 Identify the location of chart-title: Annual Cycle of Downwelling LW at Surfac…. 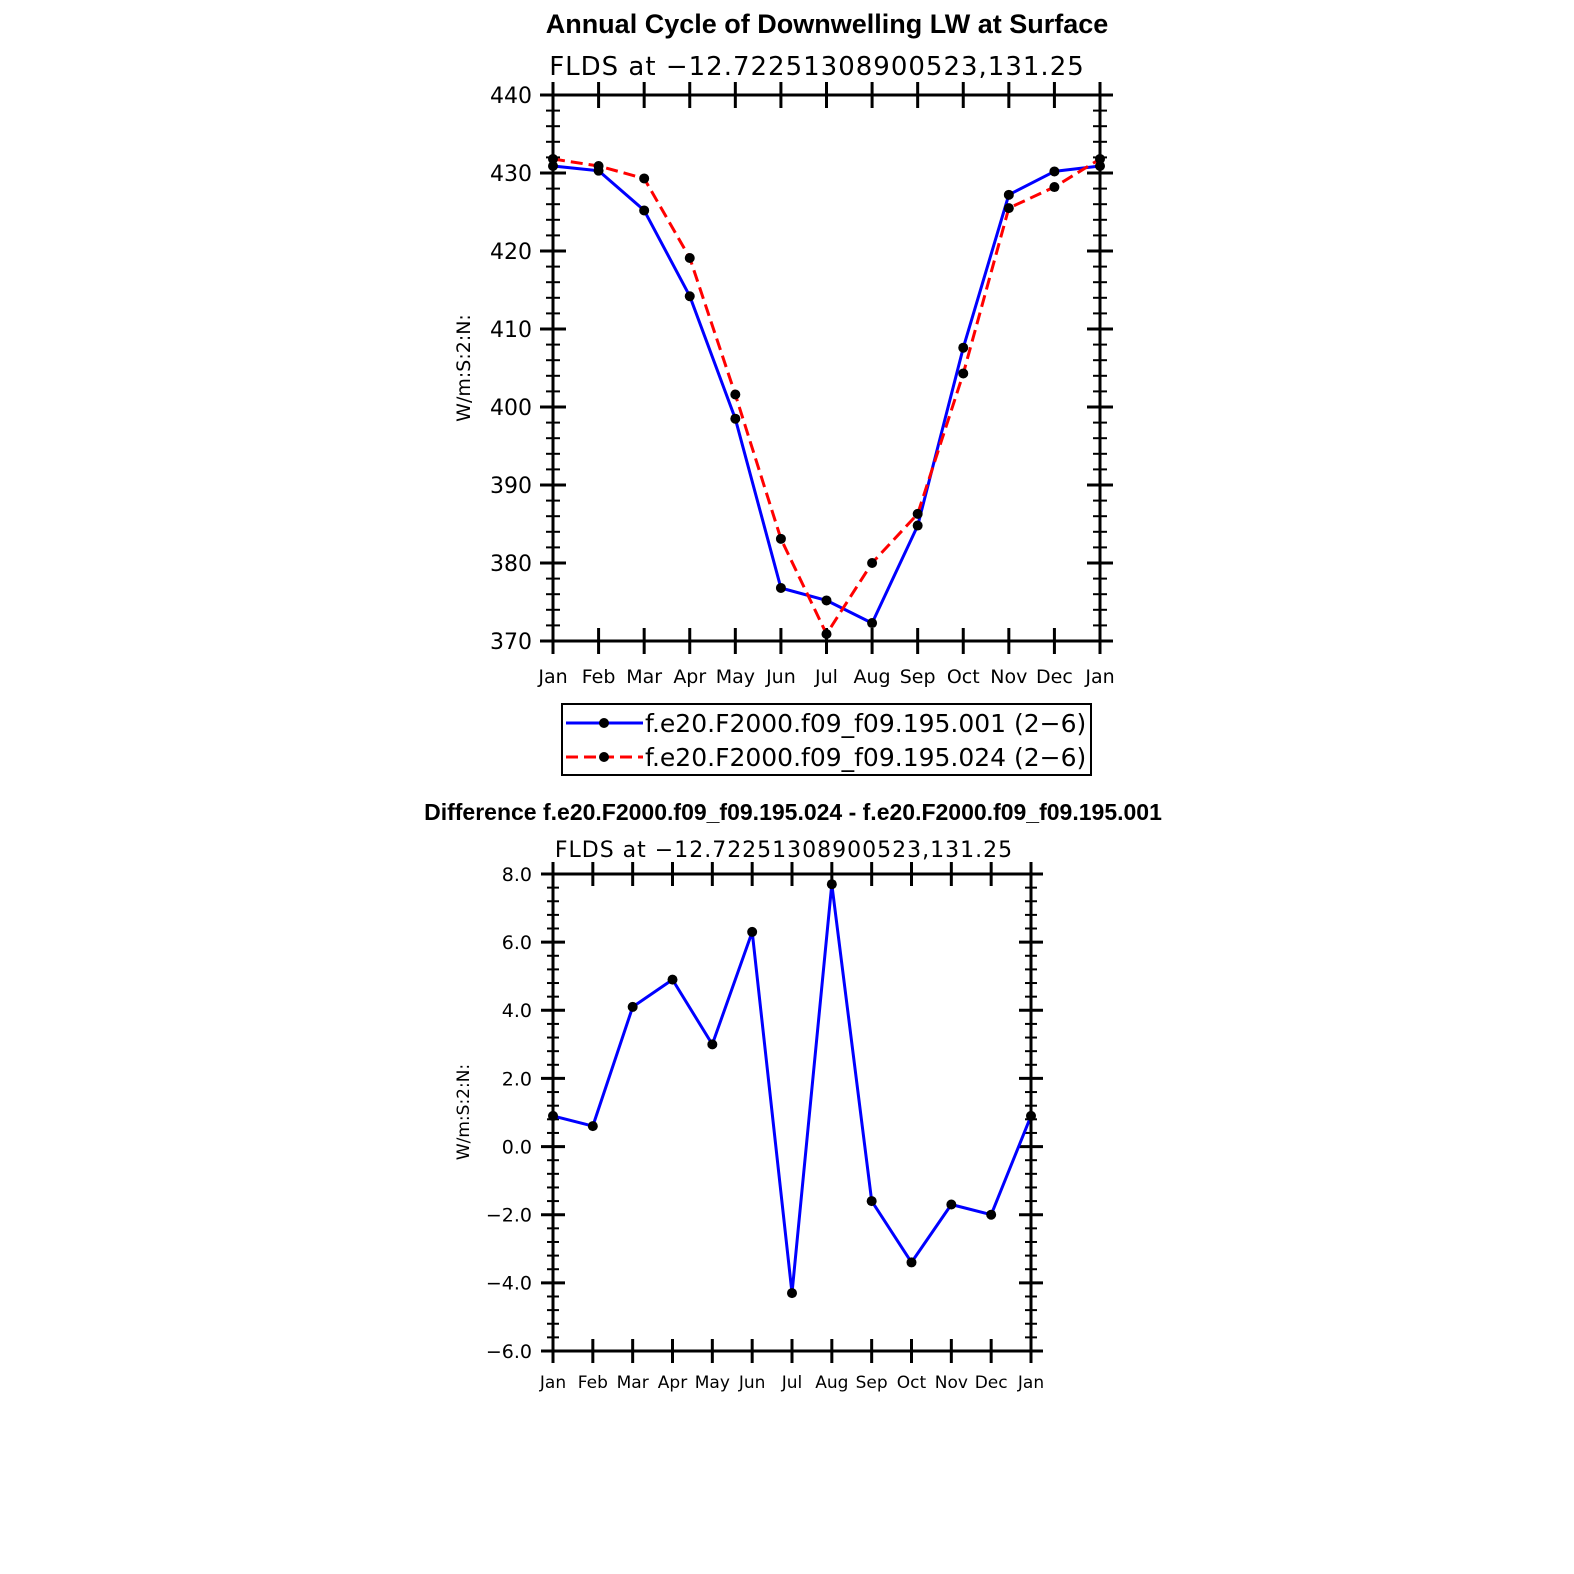
(827, 24).